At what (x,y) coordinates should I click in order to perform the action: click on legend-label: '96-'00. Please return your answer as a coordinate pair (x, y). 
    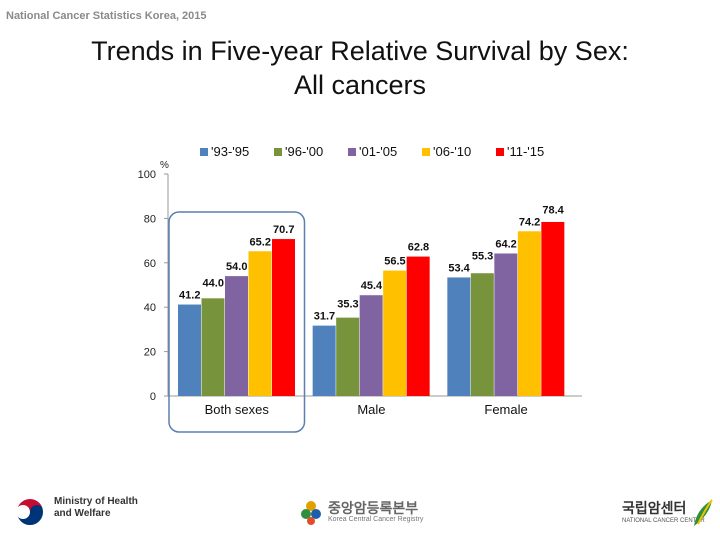
    Looking at the image, I should click on (304, 151).